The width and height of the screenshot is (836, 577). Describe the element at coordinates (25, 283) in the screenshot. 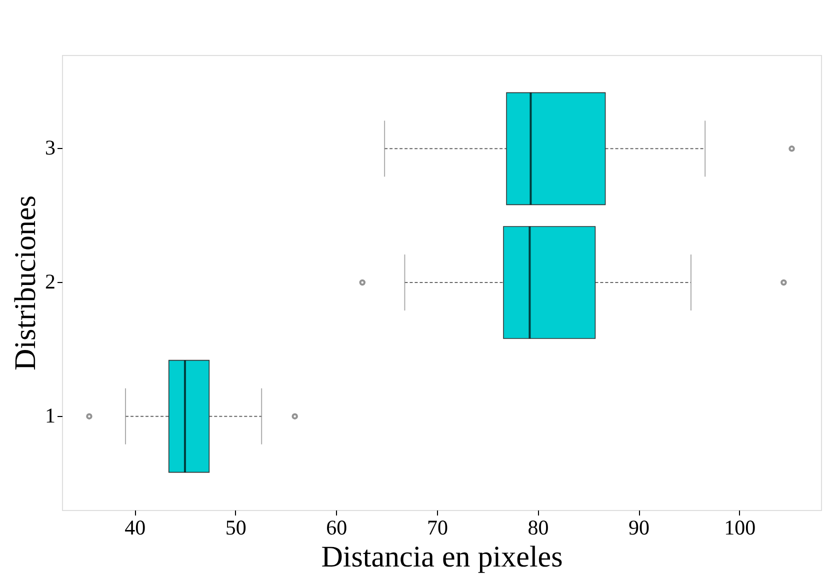

I see `y-axis-title: Distribuciones` at that location.